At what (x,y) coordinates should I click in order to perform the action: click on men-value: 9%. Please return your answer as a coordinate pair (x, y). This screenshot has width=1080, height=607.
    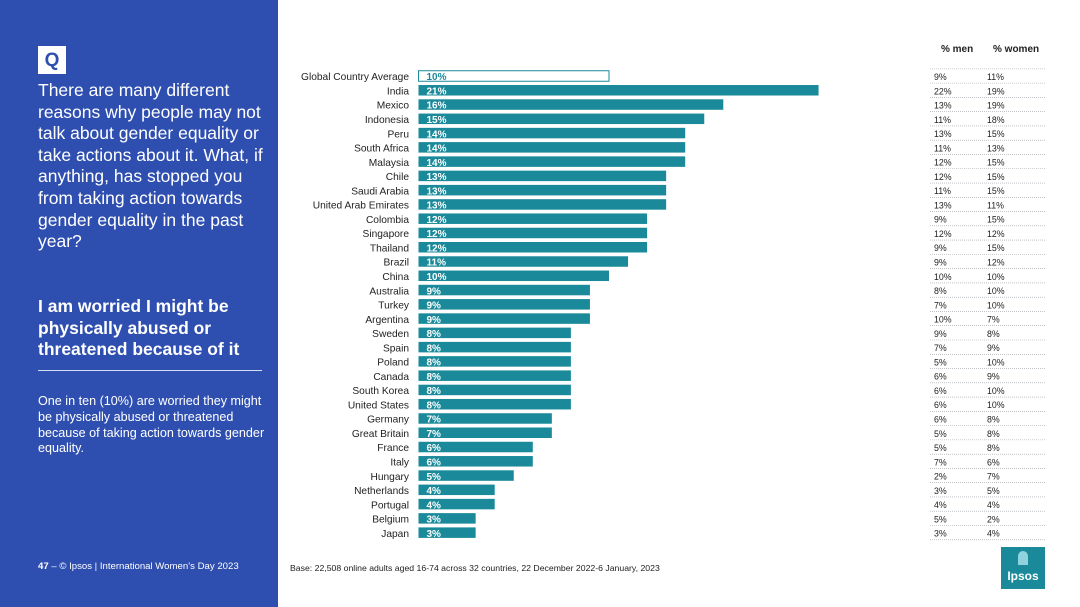
    Looking at the image, I should click on (940, 220).